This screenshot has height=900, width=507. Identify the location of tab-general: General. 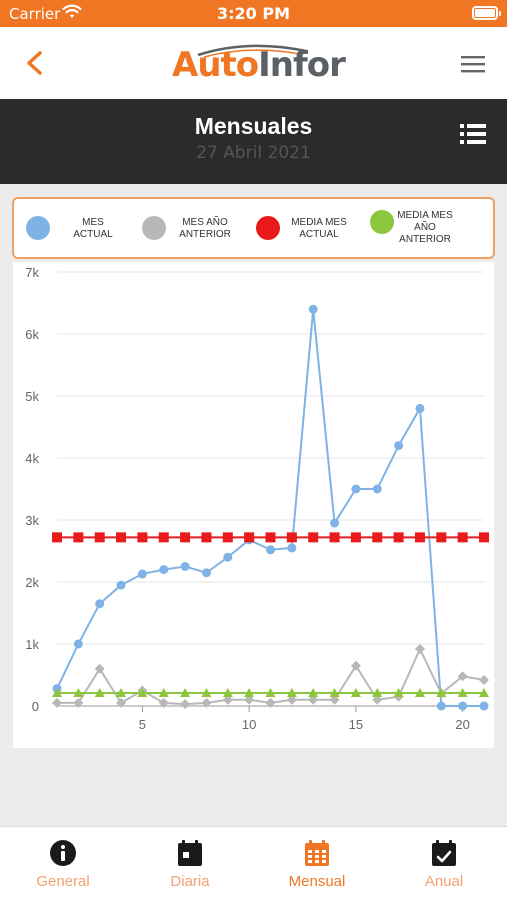
(63, 863).